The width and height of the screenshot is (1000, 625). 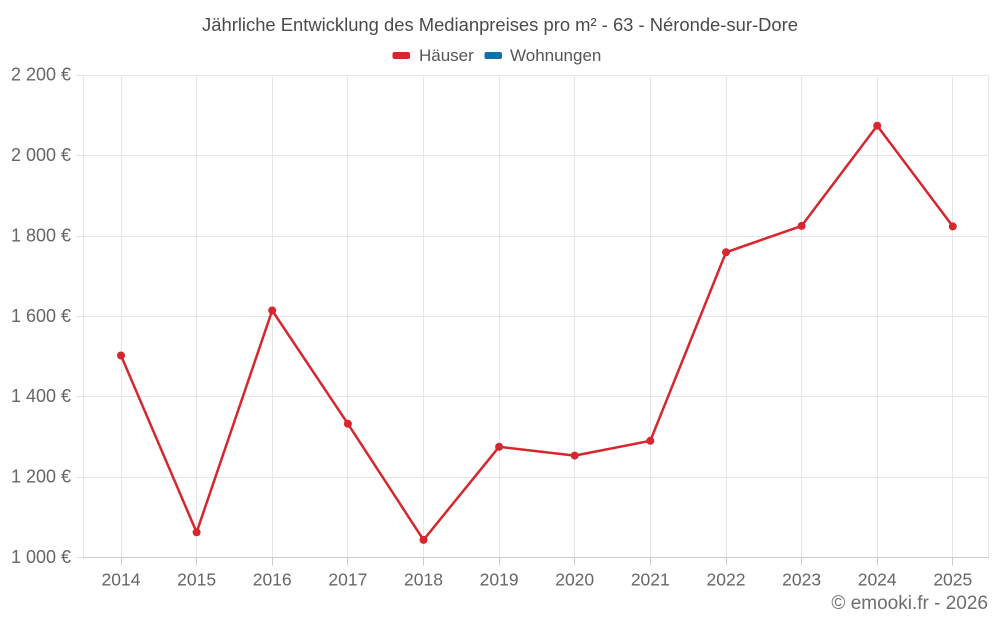 What do you see at coordinates (801, 580) in the screenshot?
I see `svg-text: 2023` at bounding box center [801, 580].